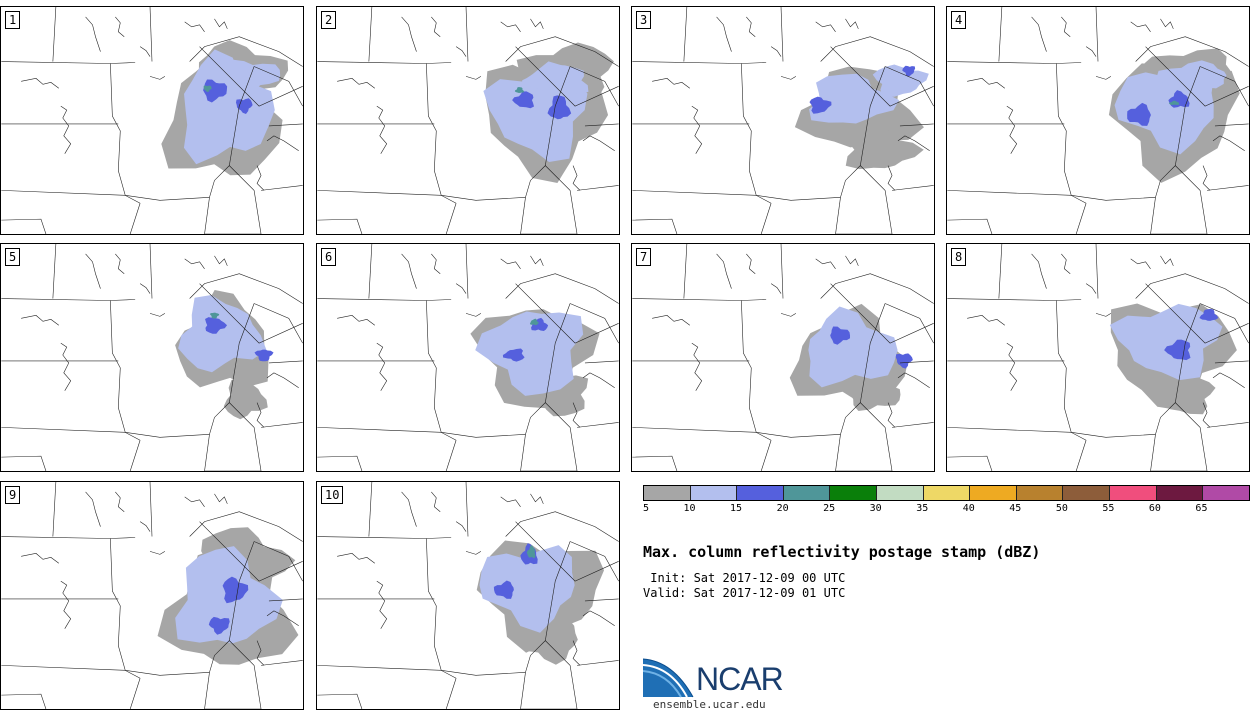 This screenshot has width=1260, height=713. I want to click on colorbar-tick-label: 10, so click(689, 508).